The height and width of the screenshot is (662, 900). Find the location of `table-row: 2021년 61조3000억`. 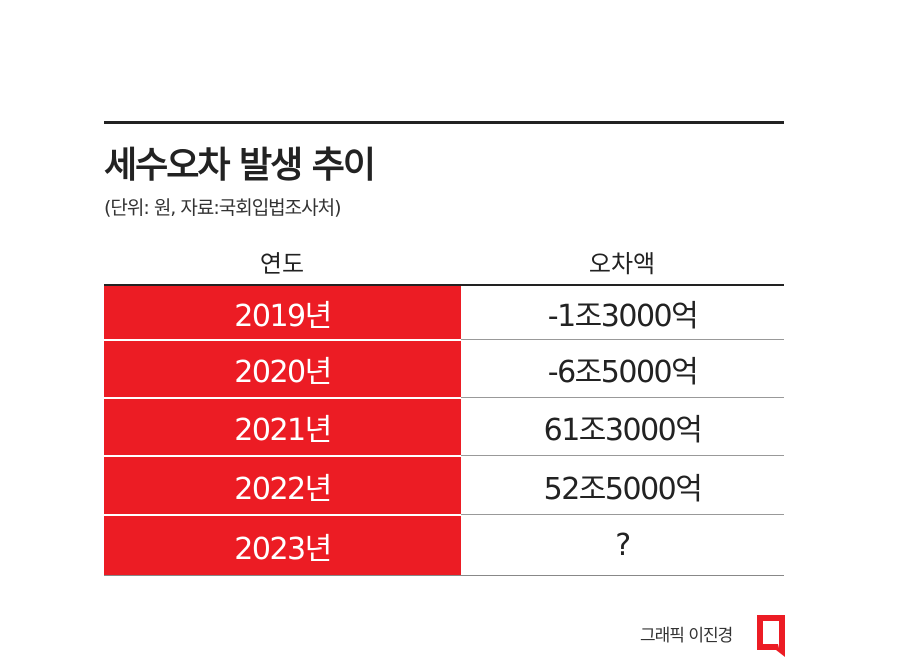

table-row: 2021년 61조3000억 is located at coordinates (444, 427).